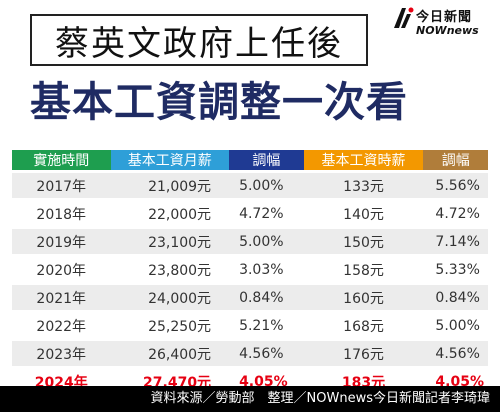 This screenshot has height=412, width=500. I want to click on table-row: 2023年 26,400元 4.56% 176元 4.56%, so click(250, 353).